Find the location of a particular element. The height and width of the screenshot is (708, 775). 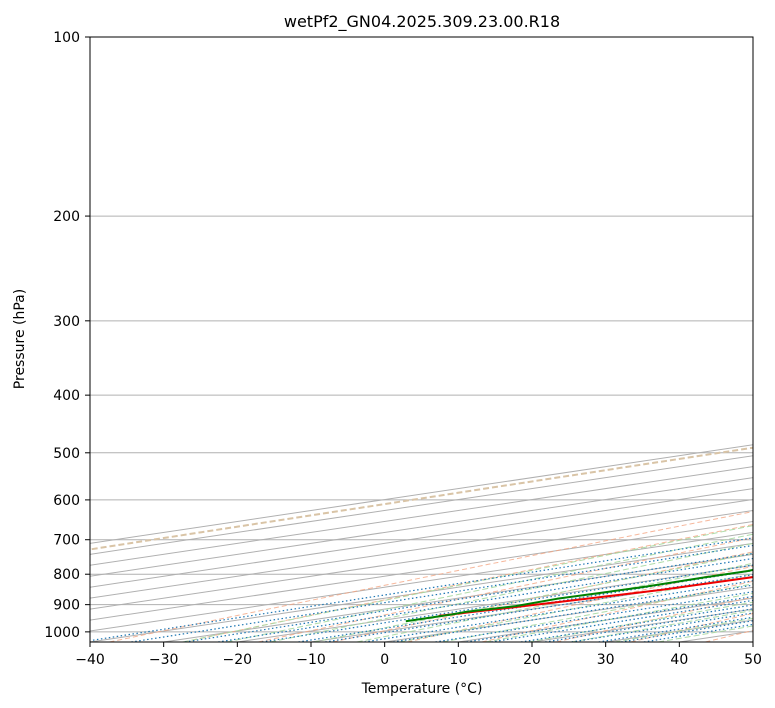

y-tick-label: 800 is located at coordinates (66, 575).